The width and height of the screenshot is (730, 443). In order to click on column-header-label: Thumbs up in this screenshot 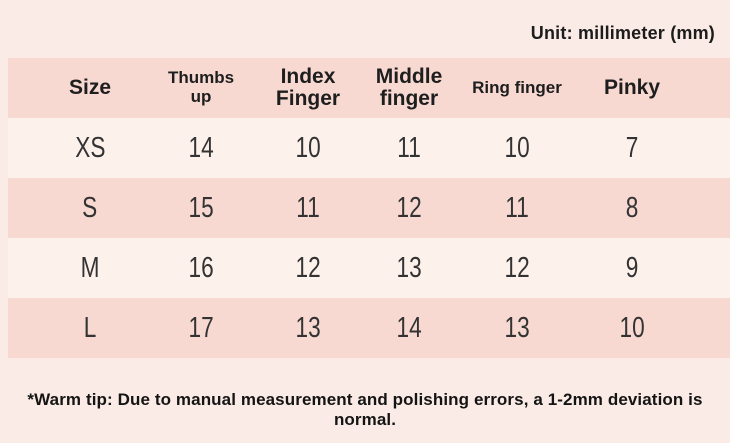, I will do `click(201, 87)`.